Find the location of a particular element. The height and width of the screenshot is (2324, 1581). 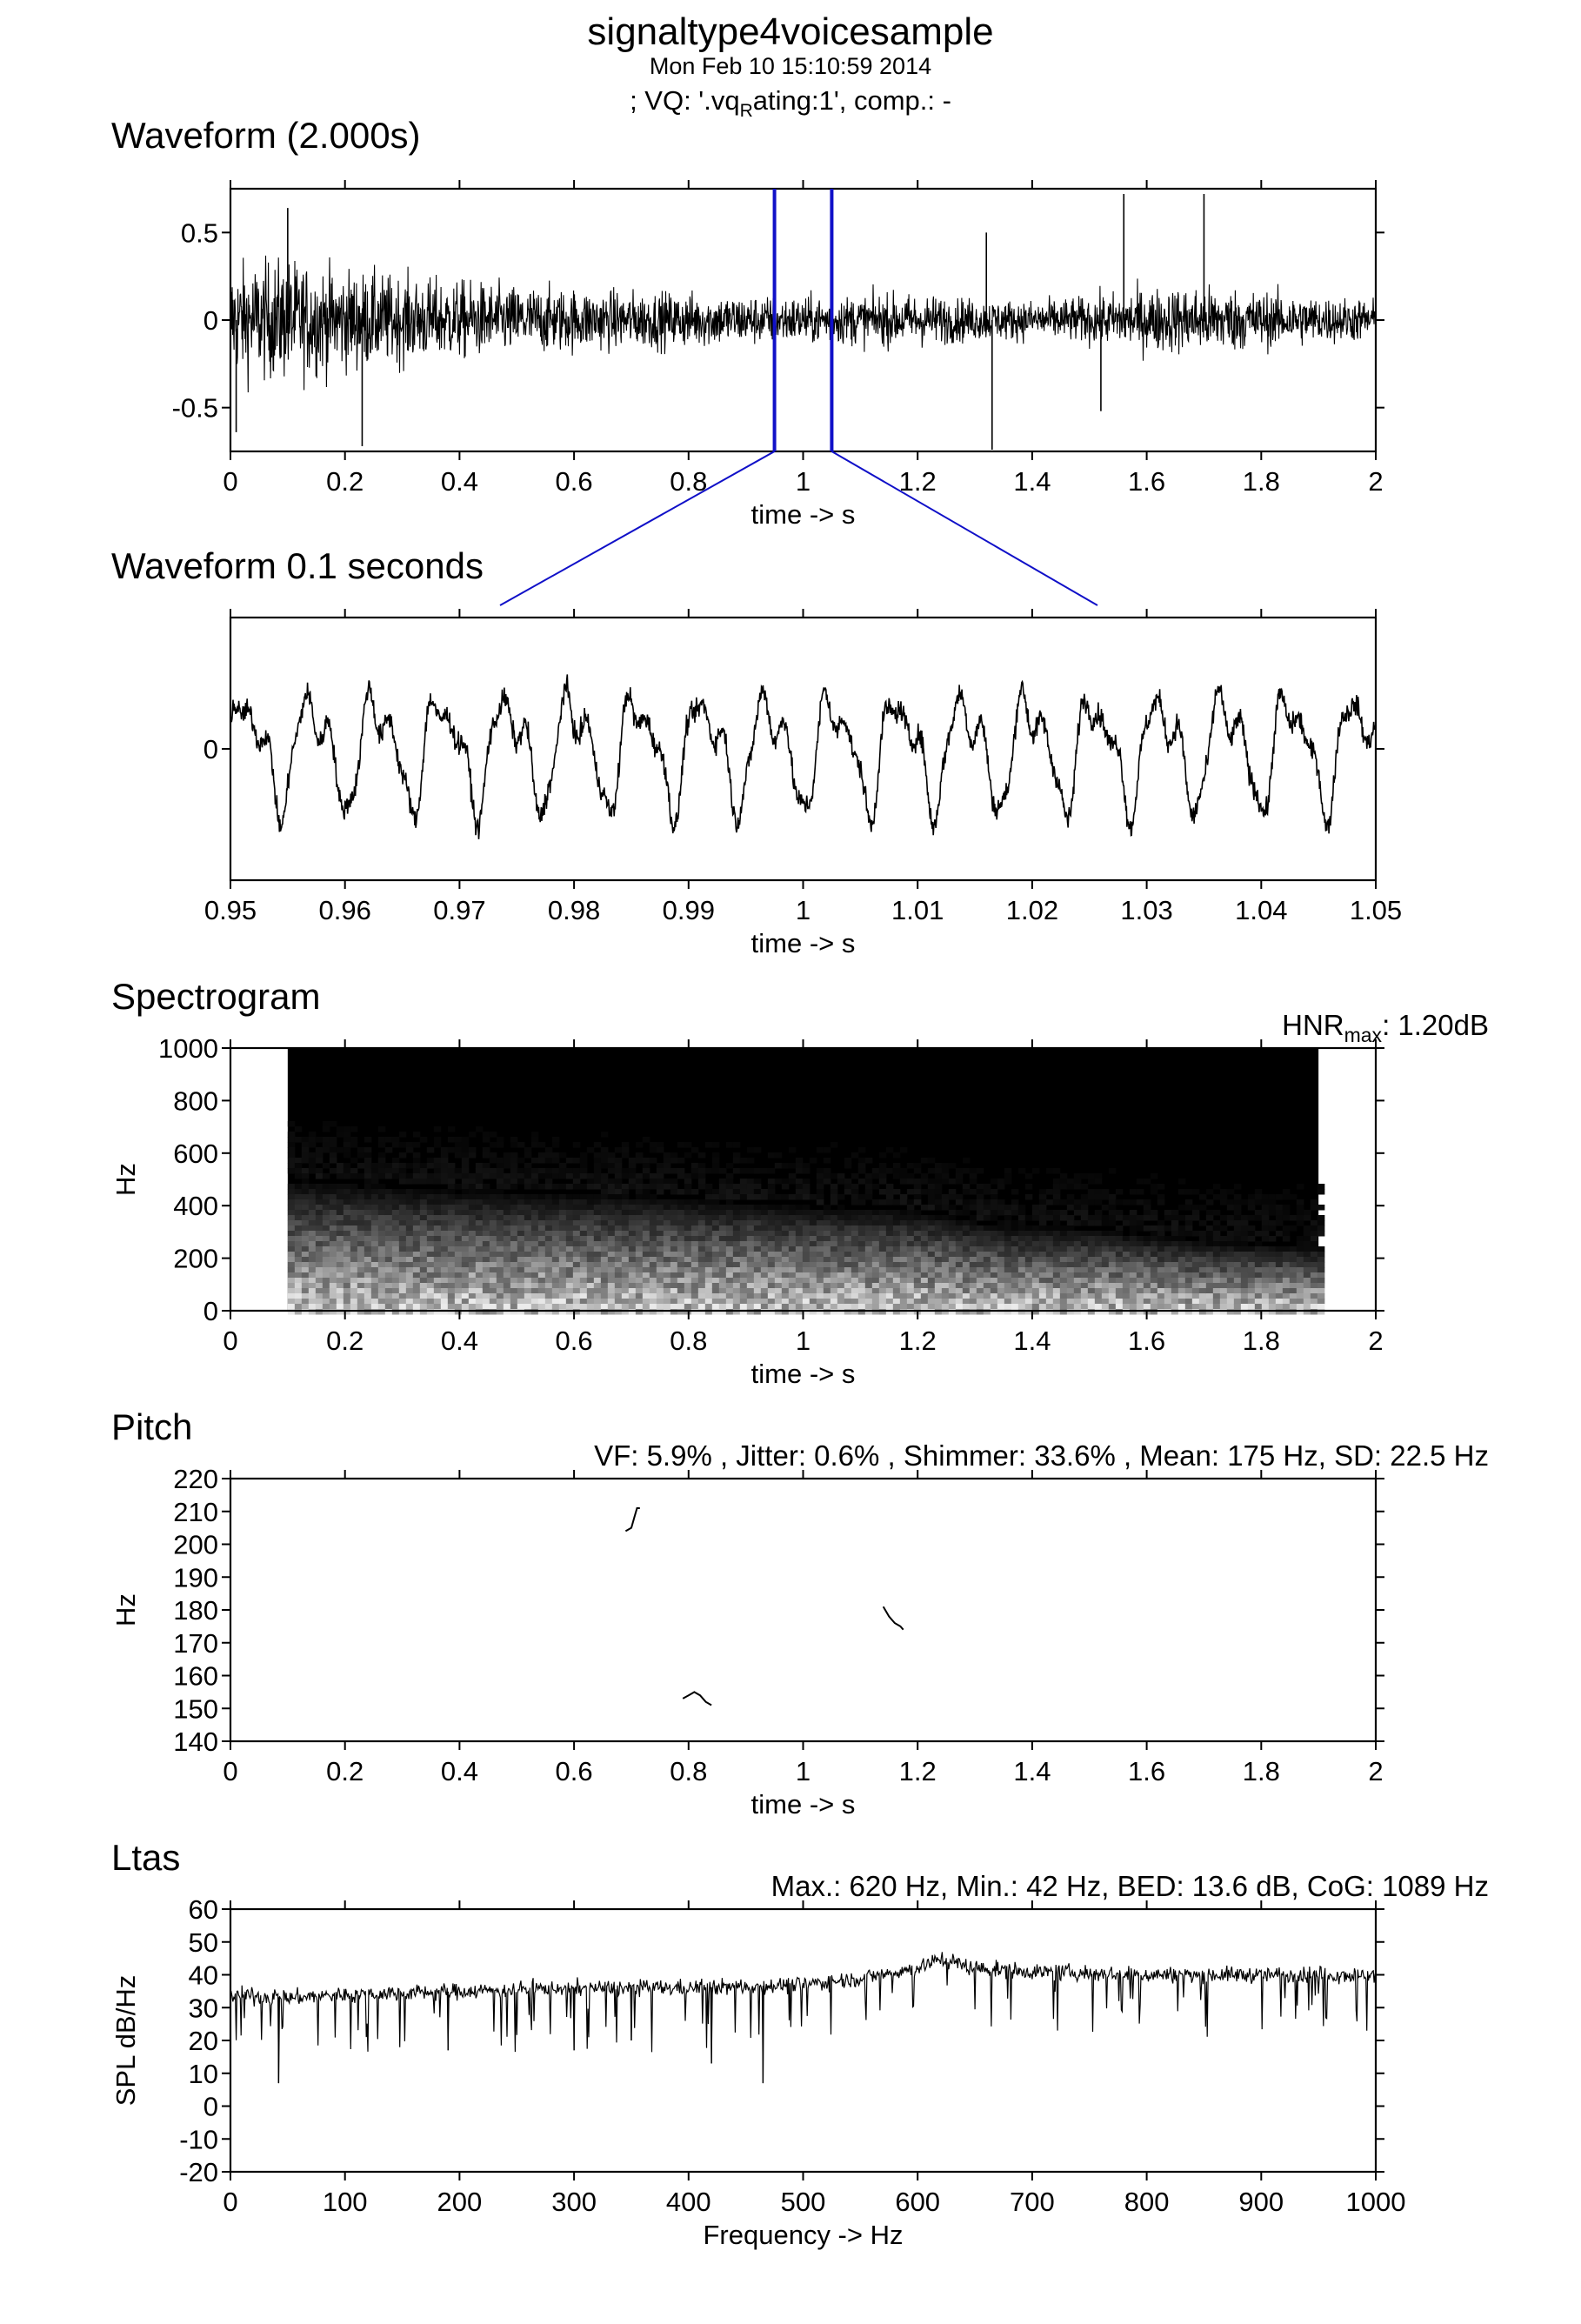

zoom-series-line is located at coordinates (804, 756).